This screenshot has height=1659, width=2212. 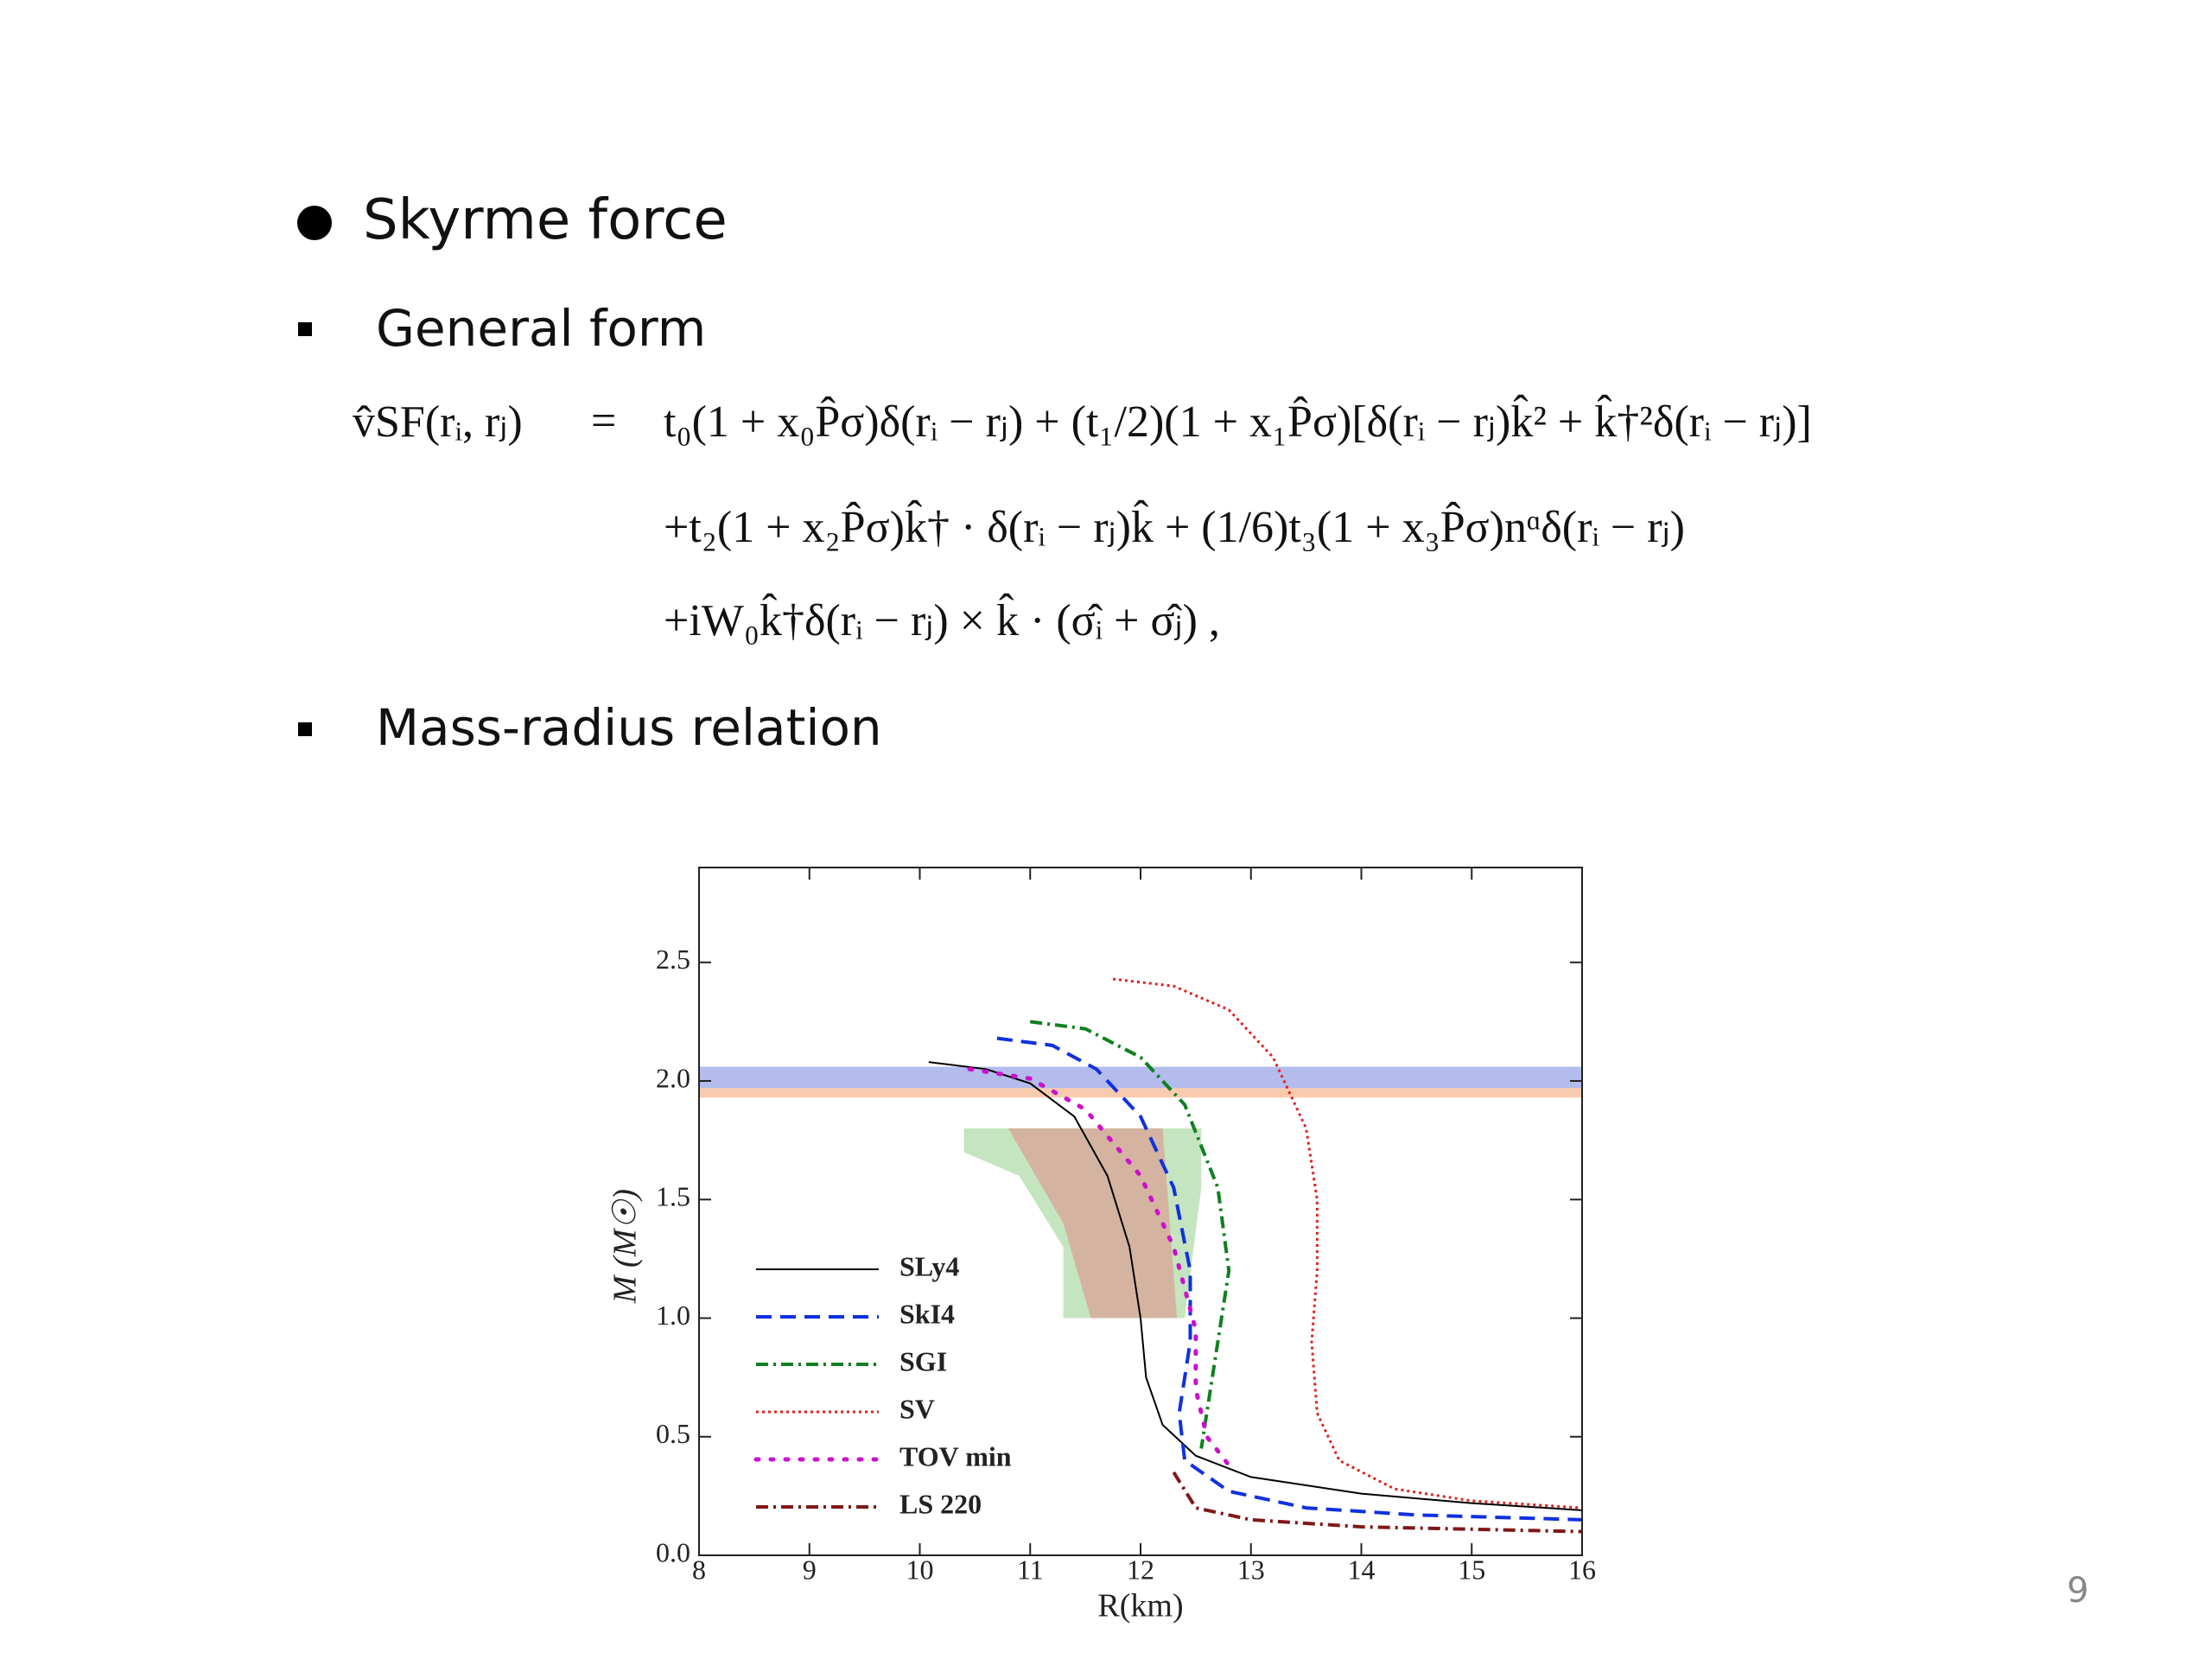 What do you see at coordinates (673, 959) in the screenshot?
I see `y-tick-label: 2.5` at bounding box center [673, 959].